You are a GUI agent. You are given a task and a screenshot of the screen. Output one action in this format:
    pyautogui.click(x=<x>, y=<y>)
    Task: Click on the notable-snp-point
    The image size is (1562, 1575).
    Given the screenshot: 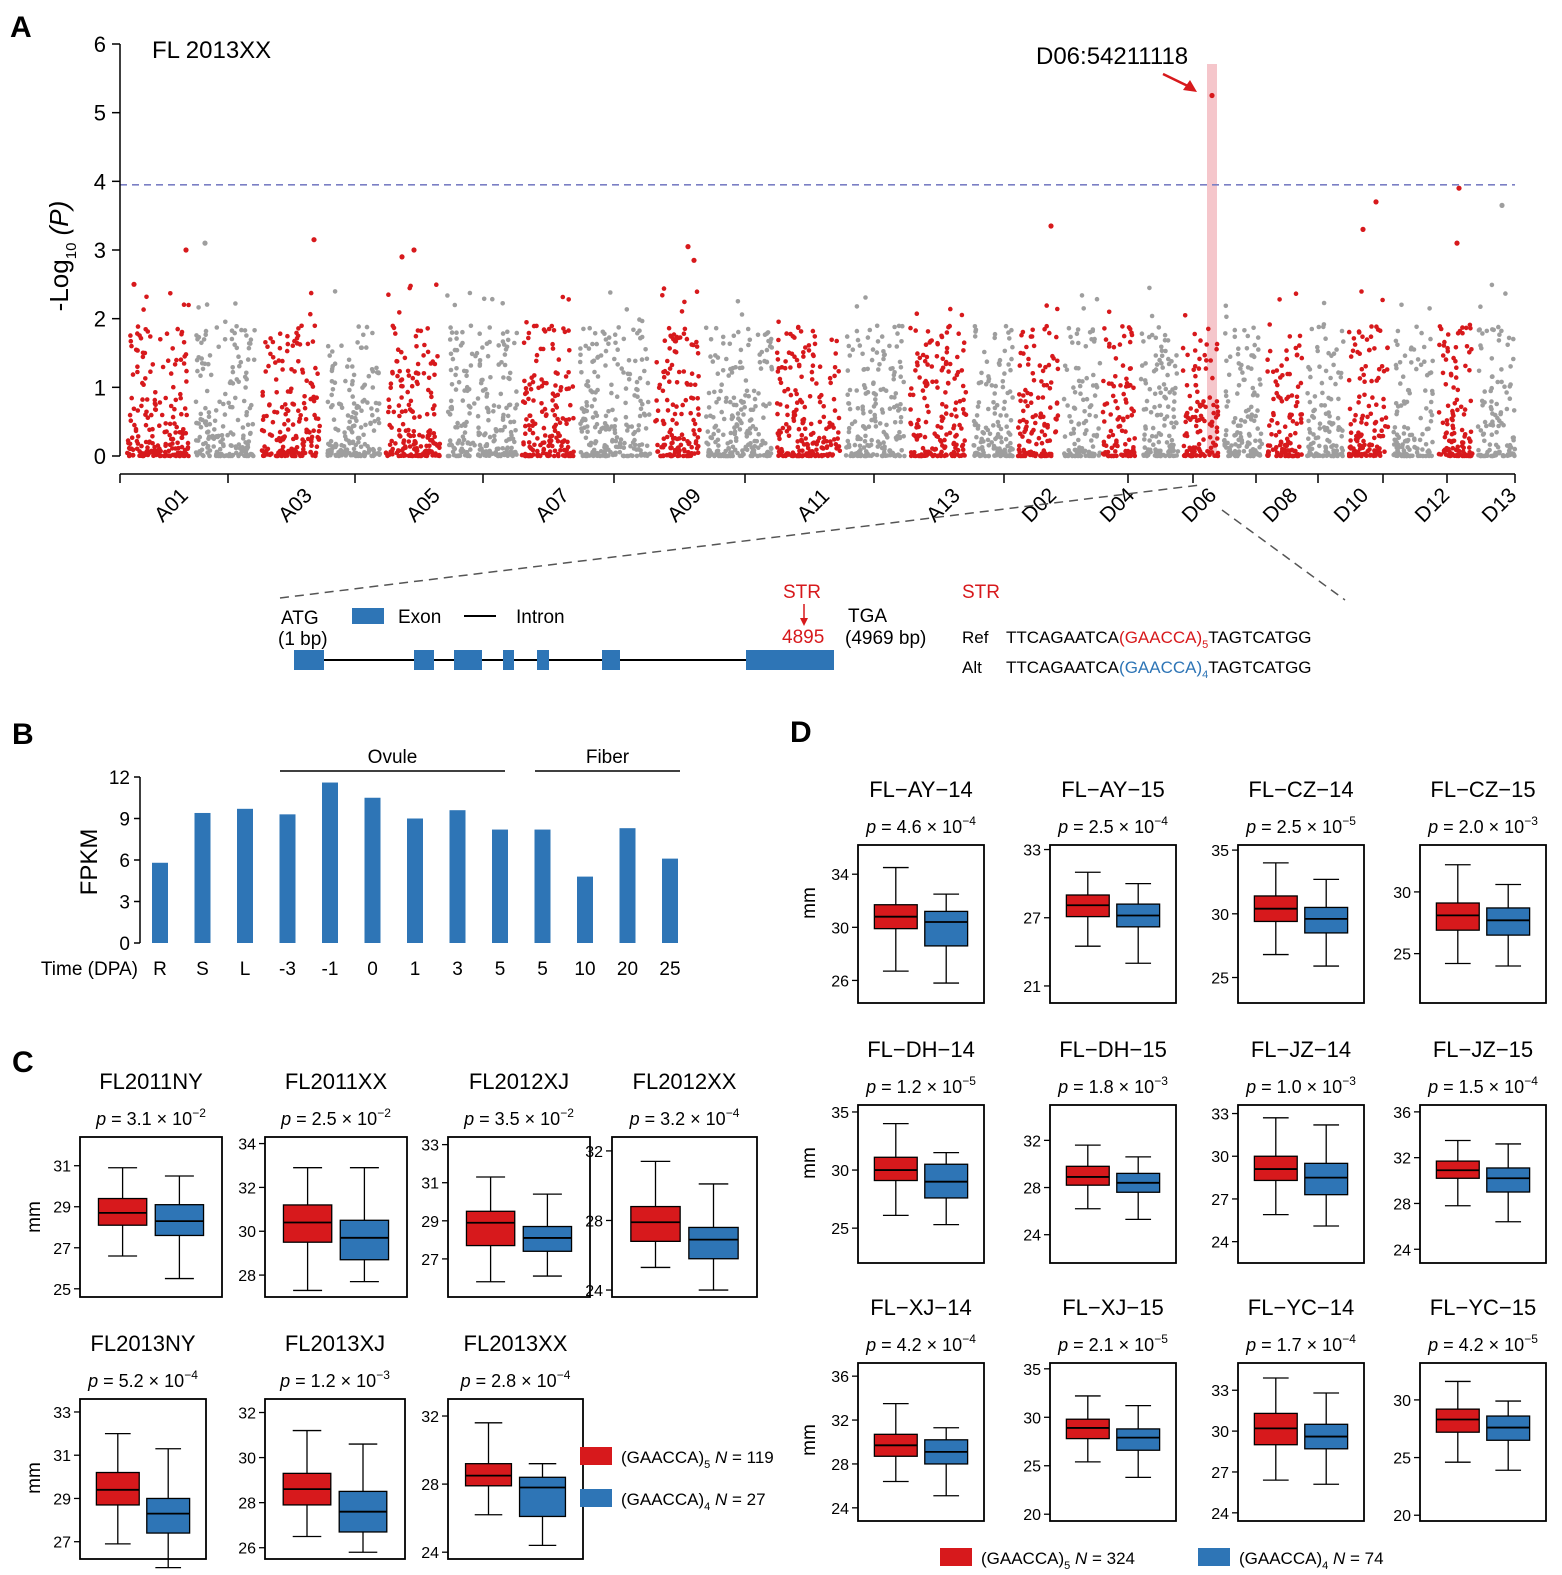 What is the action you would take?
    pyautogui.click(x=694, y=260)
    